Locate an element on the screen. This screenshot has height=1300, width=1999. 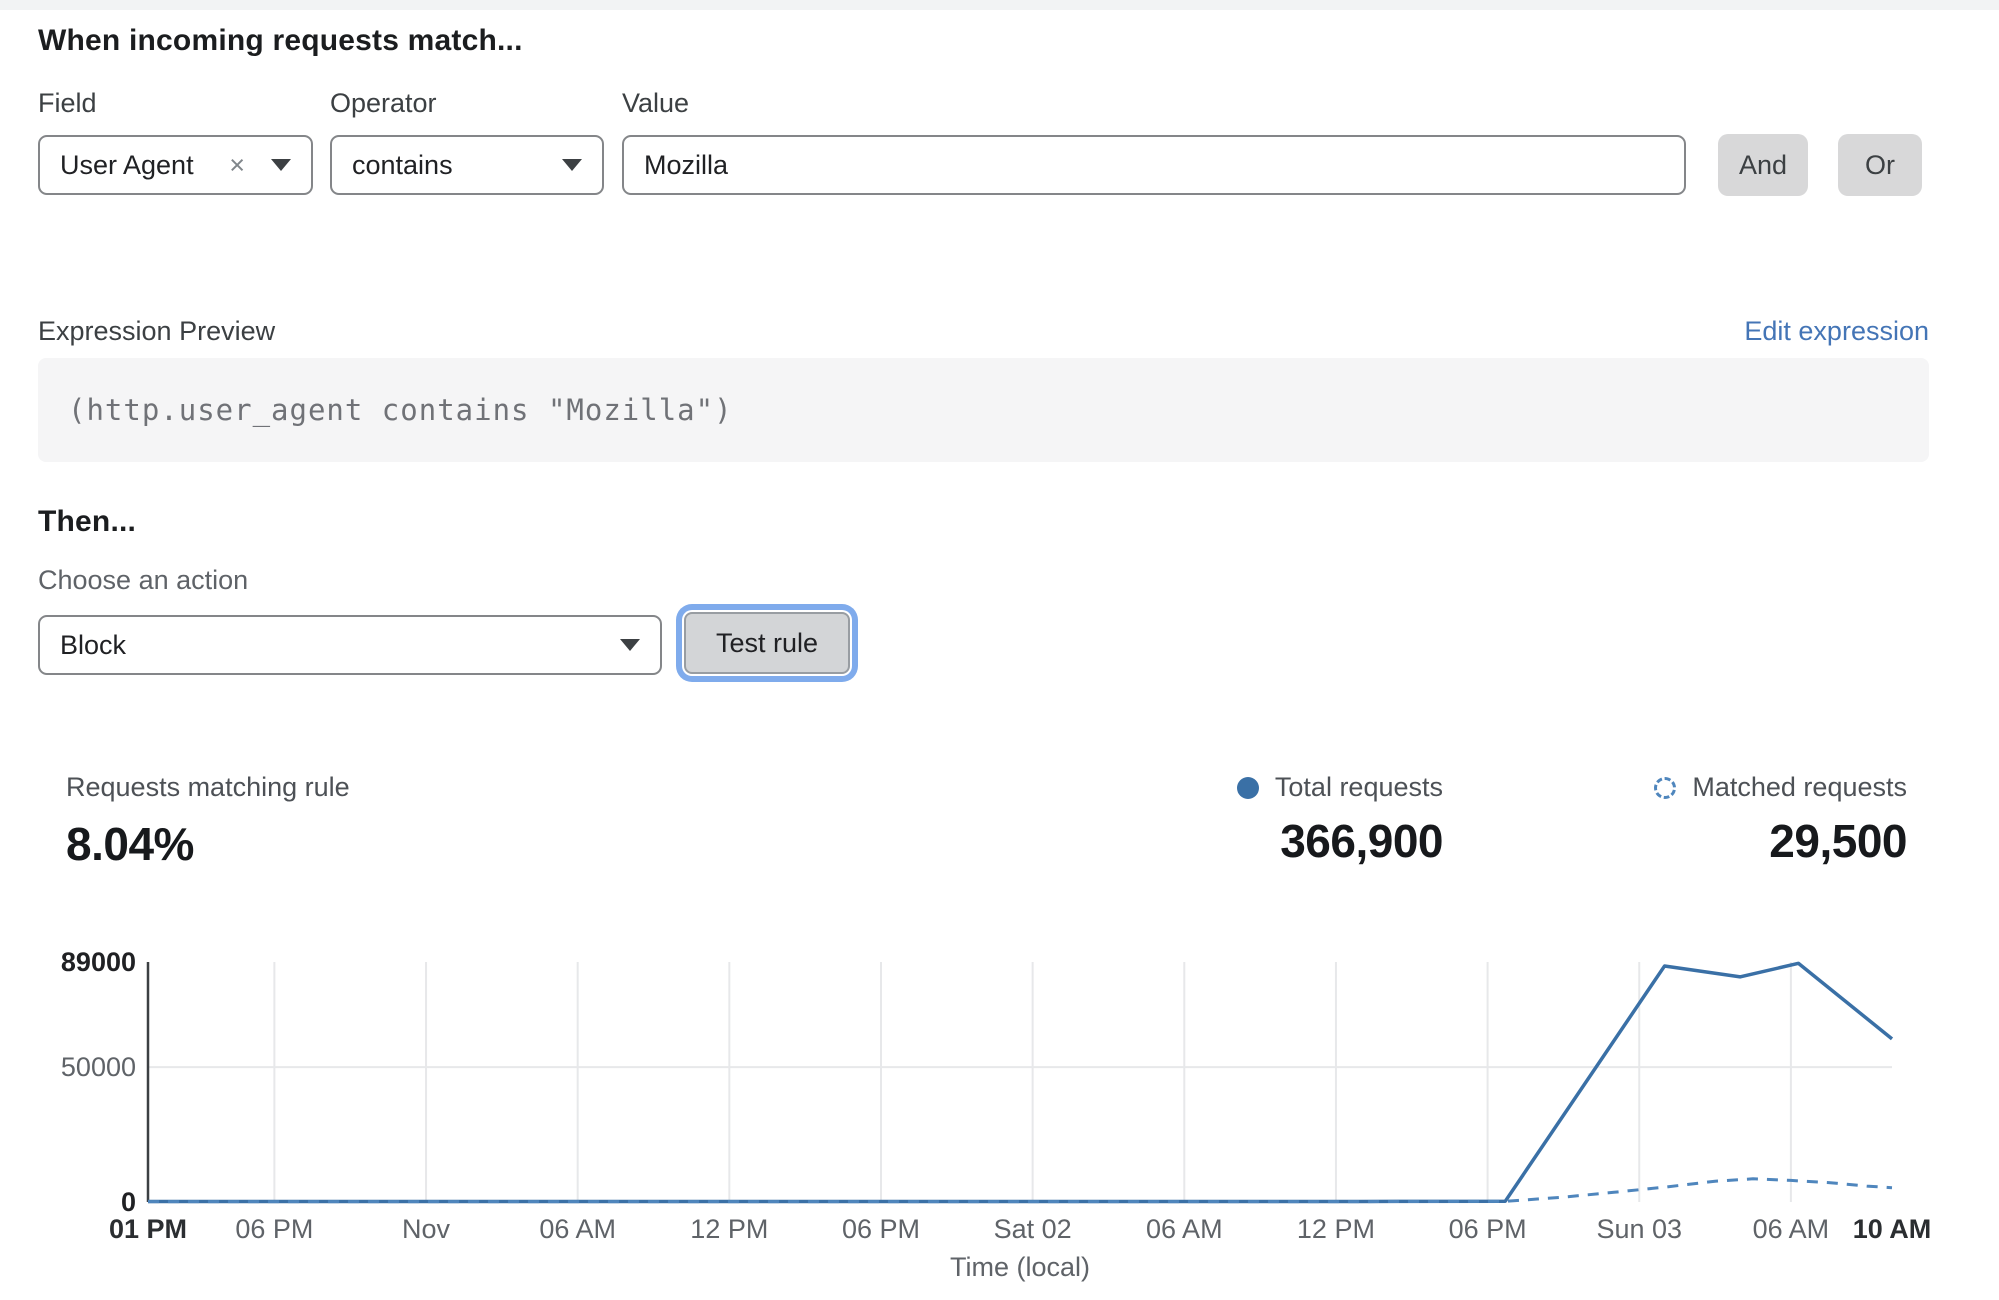
chart-x-tick-label: Sat 02 is located at coordinates (1033, 1229).